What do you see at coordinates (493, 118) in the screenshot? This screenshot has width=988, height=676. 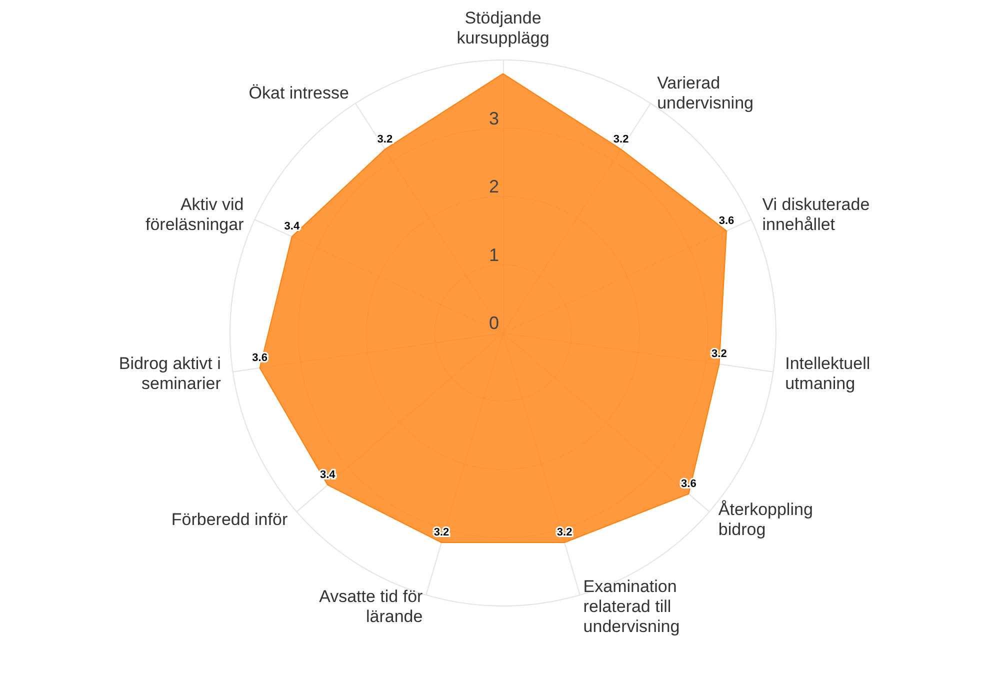 I see `y-tick-label: 3` at bounding box center [493, 118].